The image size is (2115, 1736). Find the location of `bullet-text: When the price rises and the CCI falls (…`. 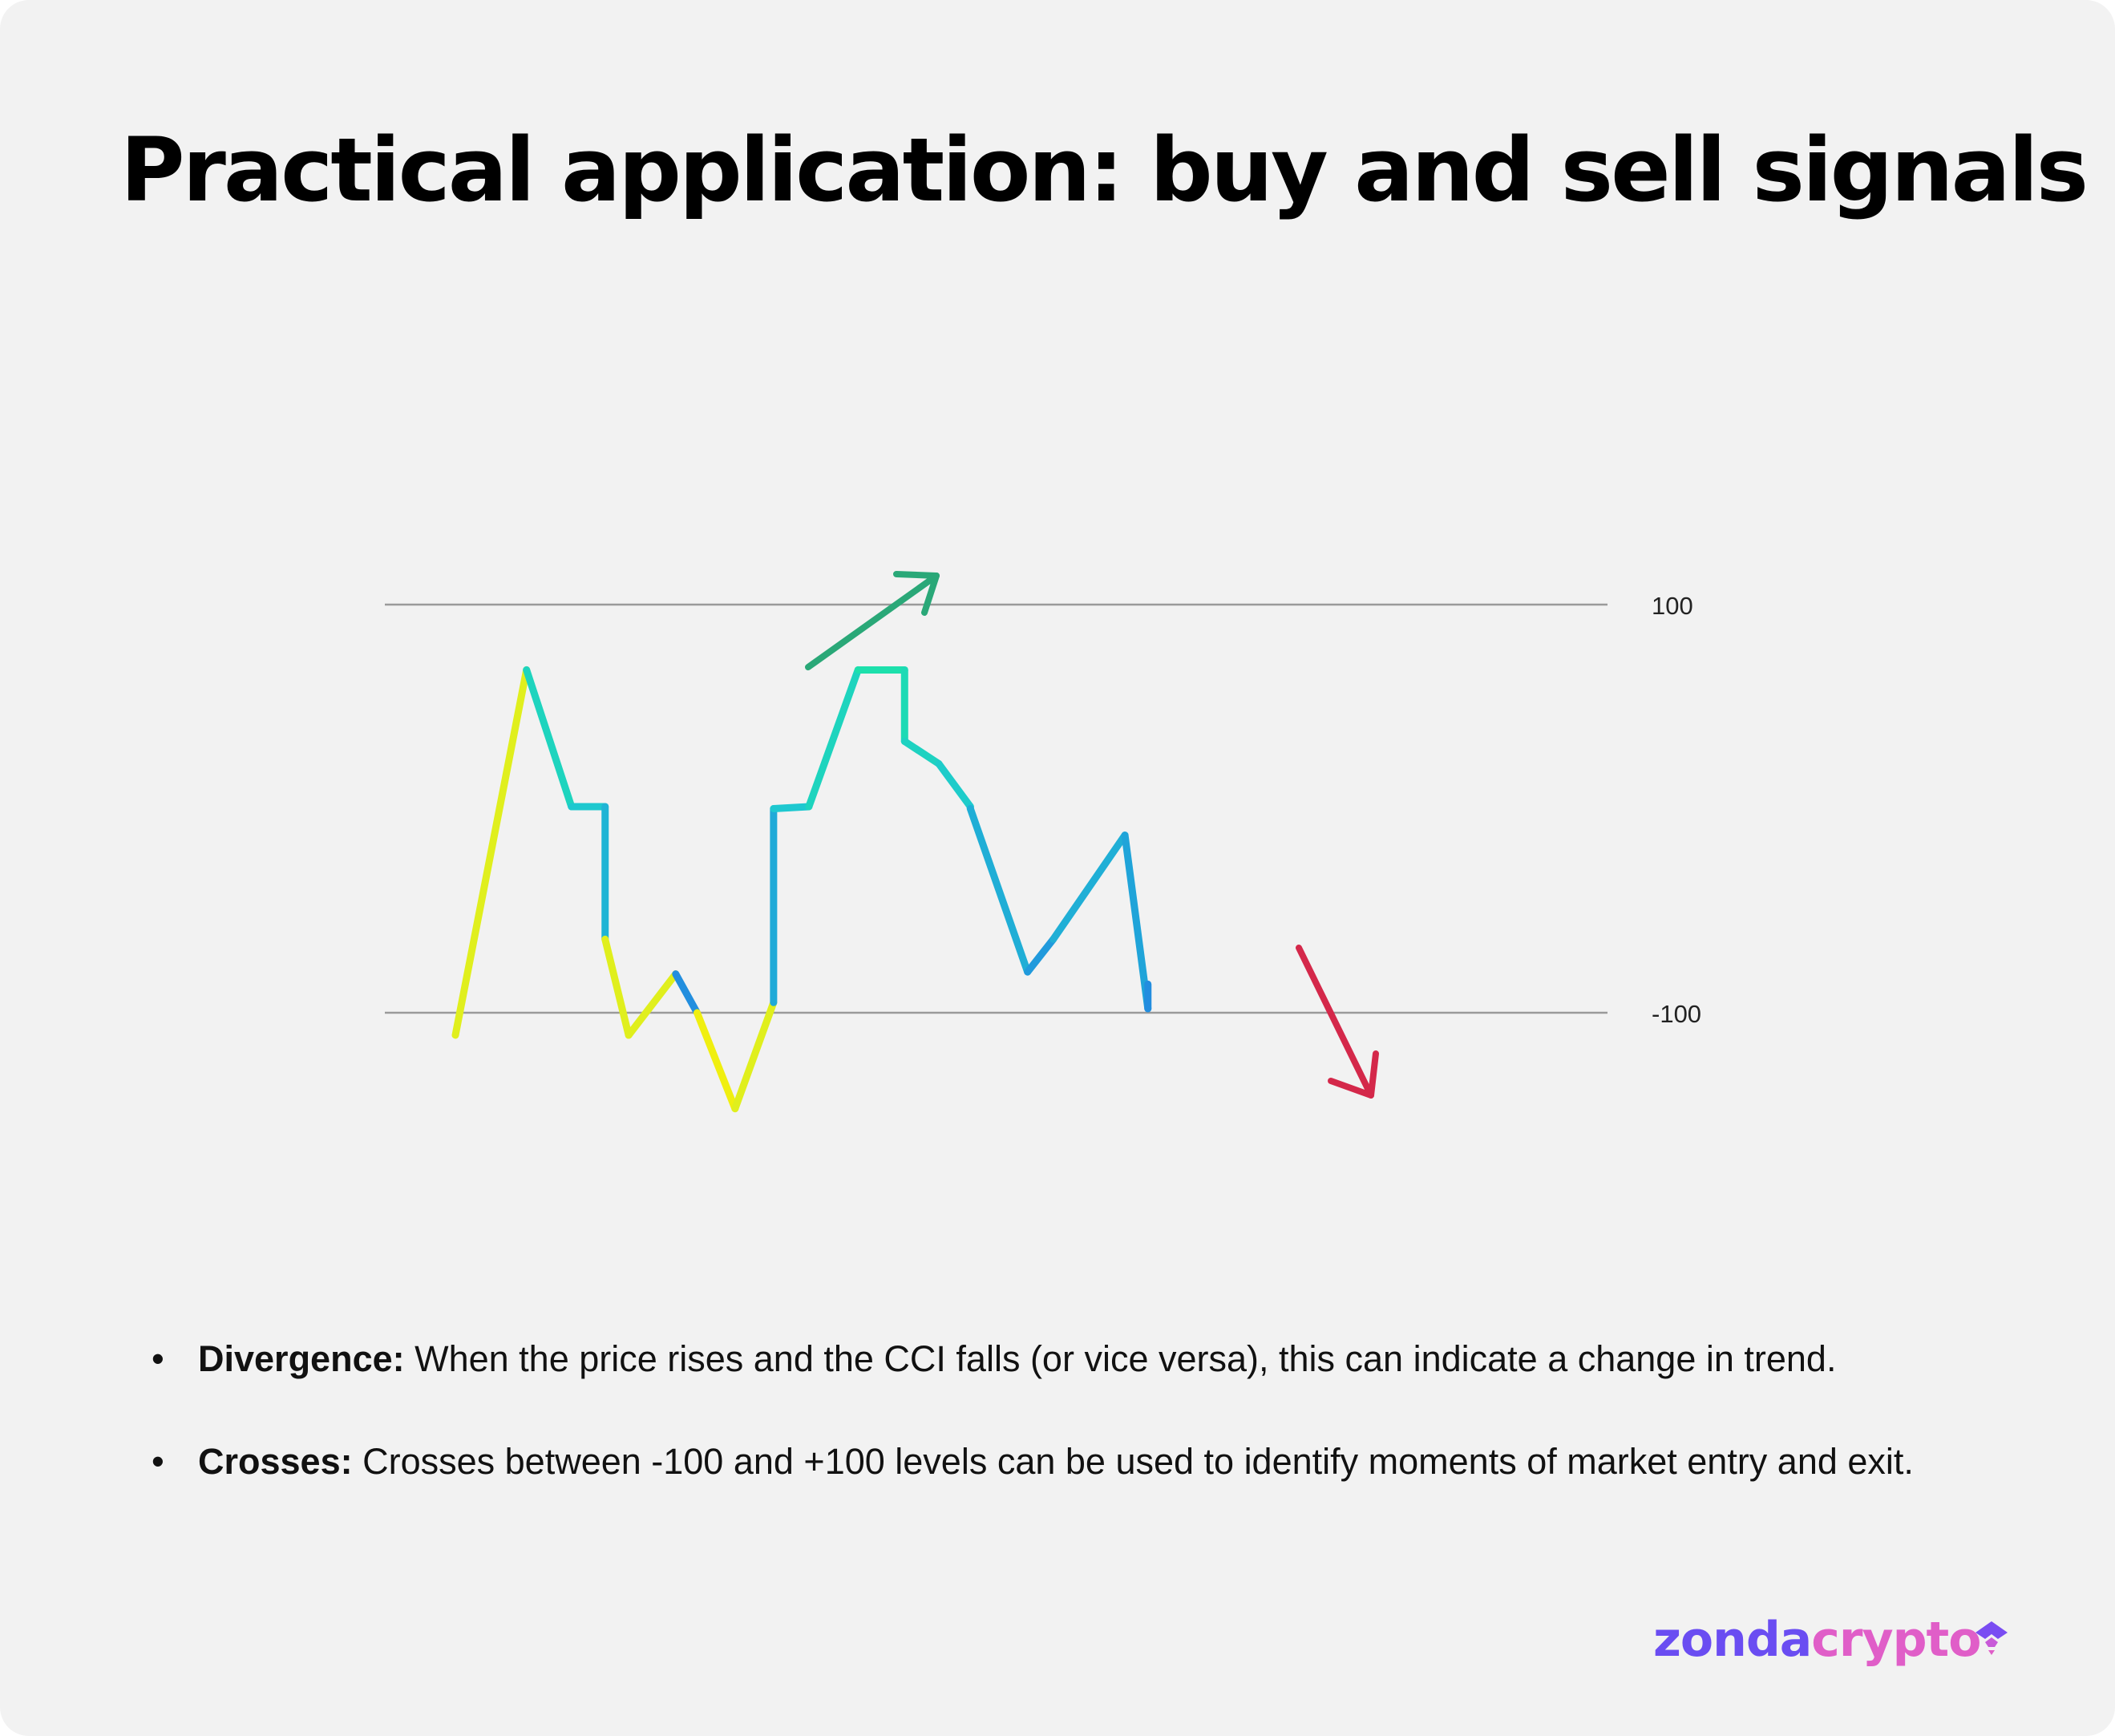

bullet-text: When the price rises and the CCI falls (… is located at coordinates (1120, 1359).